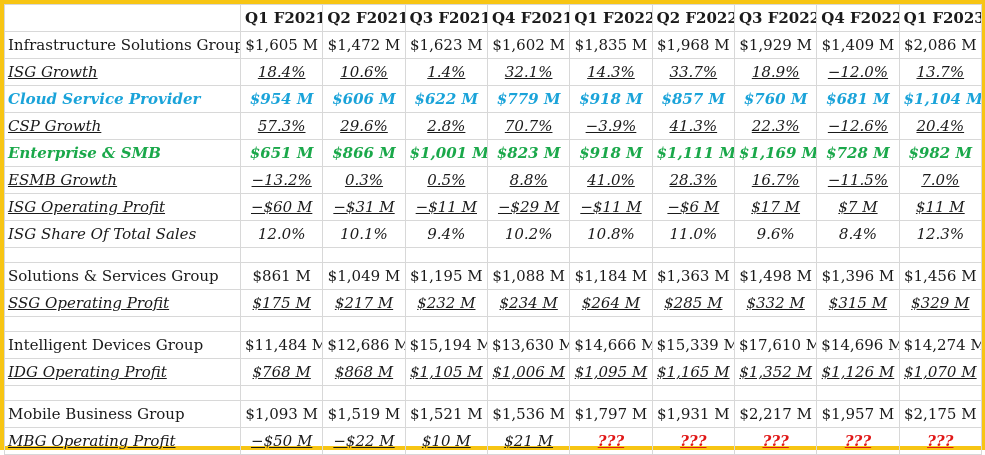 This screenshot has height=455, width=985. What do you see at coordinates (281, 276) in the screenshot?
I see `table-cell: $861 M` at bounding box center [281, 276].